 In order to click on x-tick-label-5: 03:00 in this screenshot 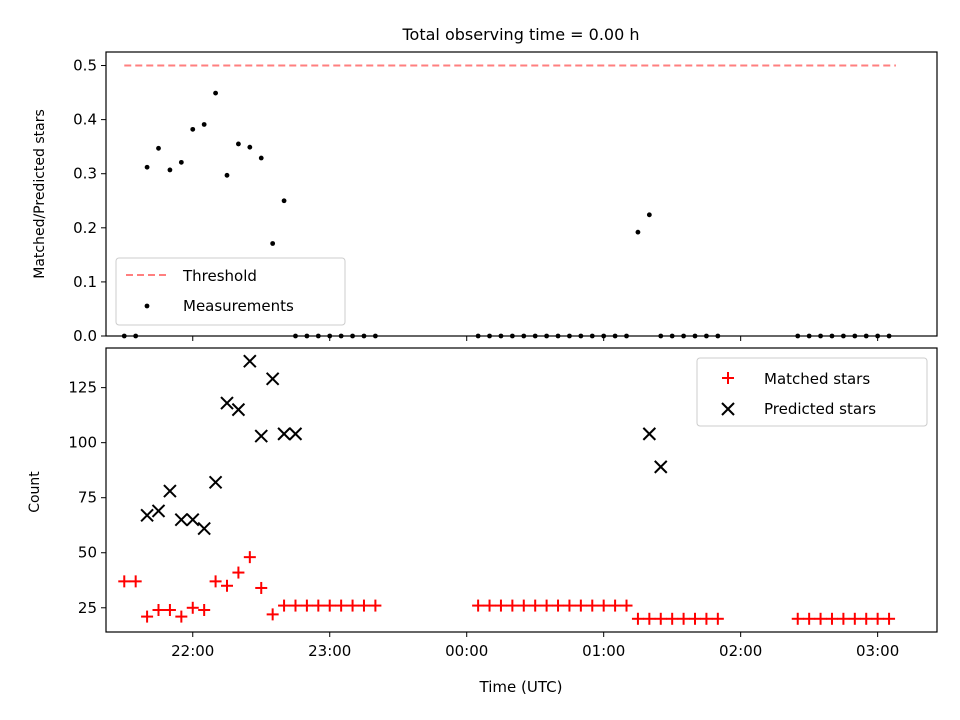, I will do `click(877, 651)`.